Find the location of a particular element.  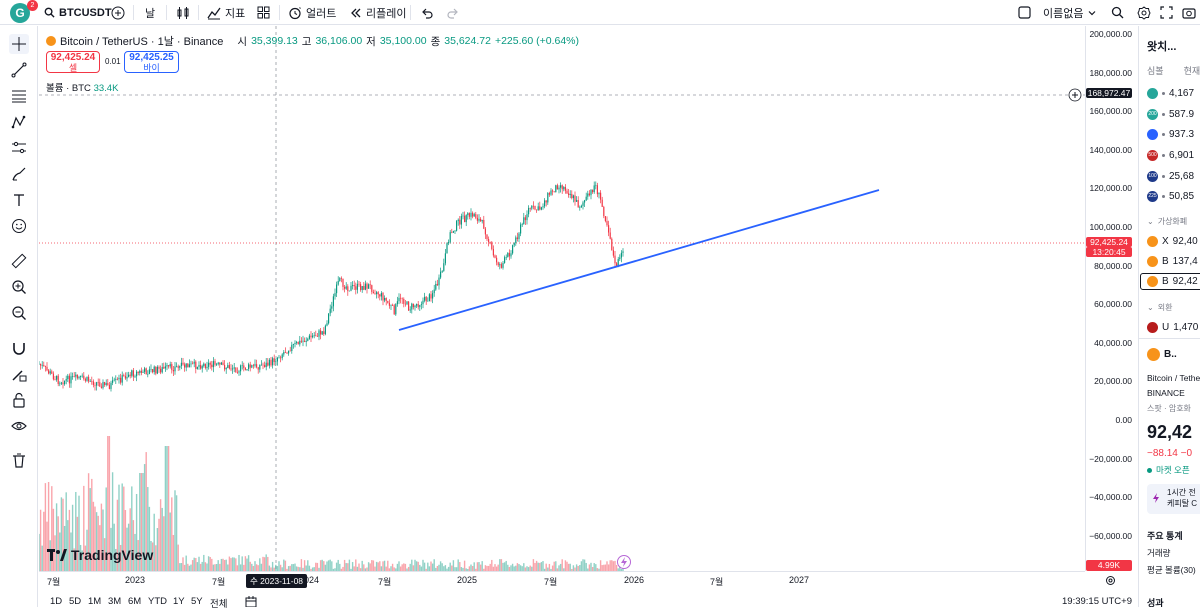

layout-toggle-button is located at coordinates (1024, 12).